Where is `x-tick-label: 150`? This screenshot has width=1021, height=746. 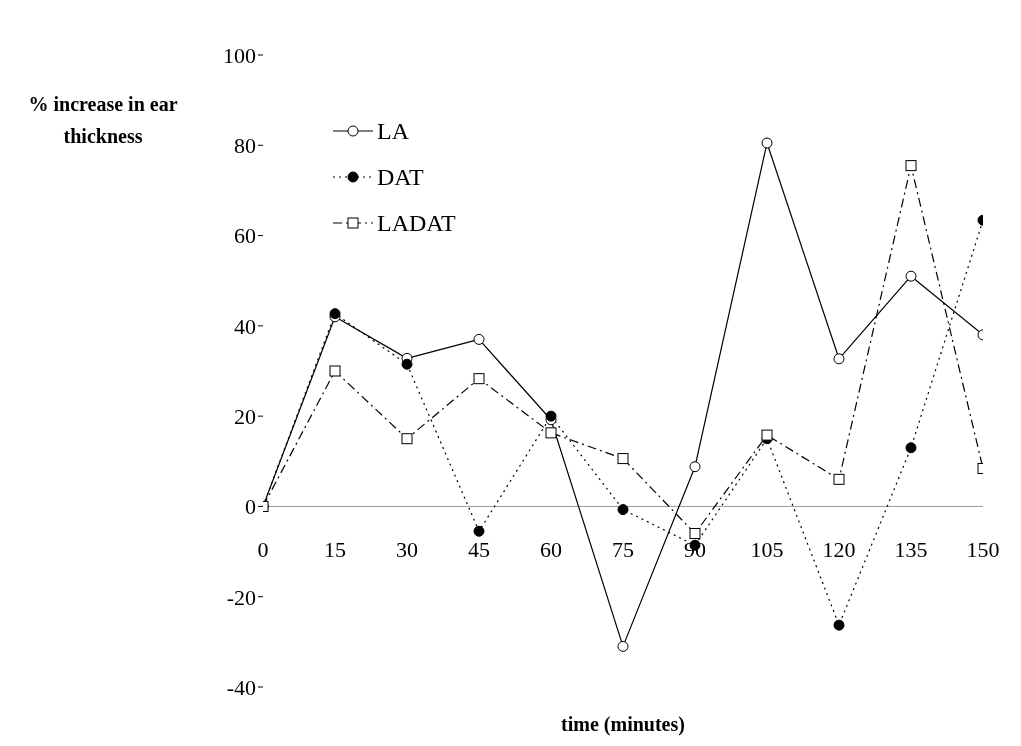
x-tick-label: 150 is located at coordinates (983, 550).